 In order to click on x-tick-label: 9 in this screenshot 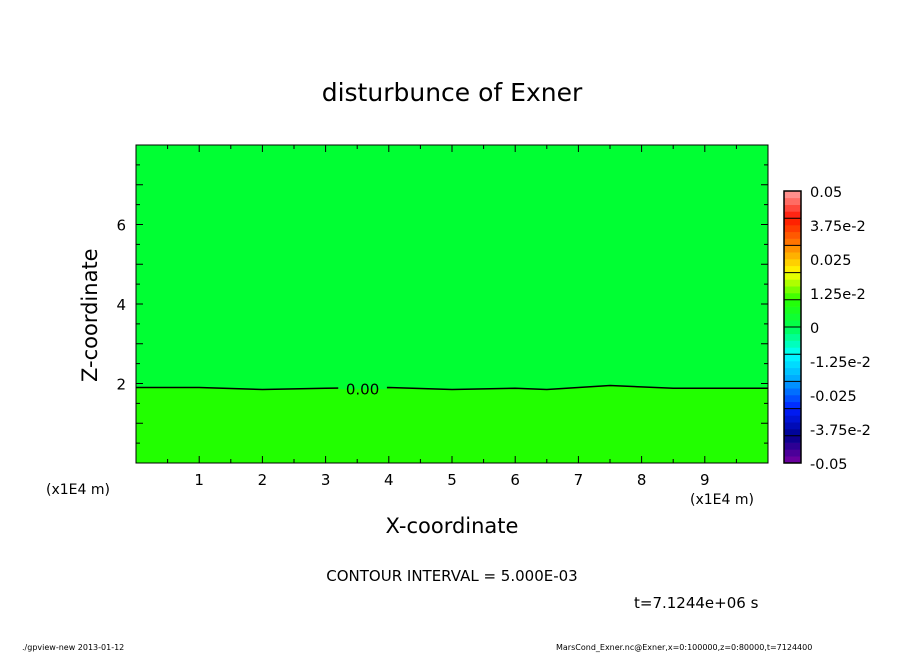, I will do `click(705, 480)`.